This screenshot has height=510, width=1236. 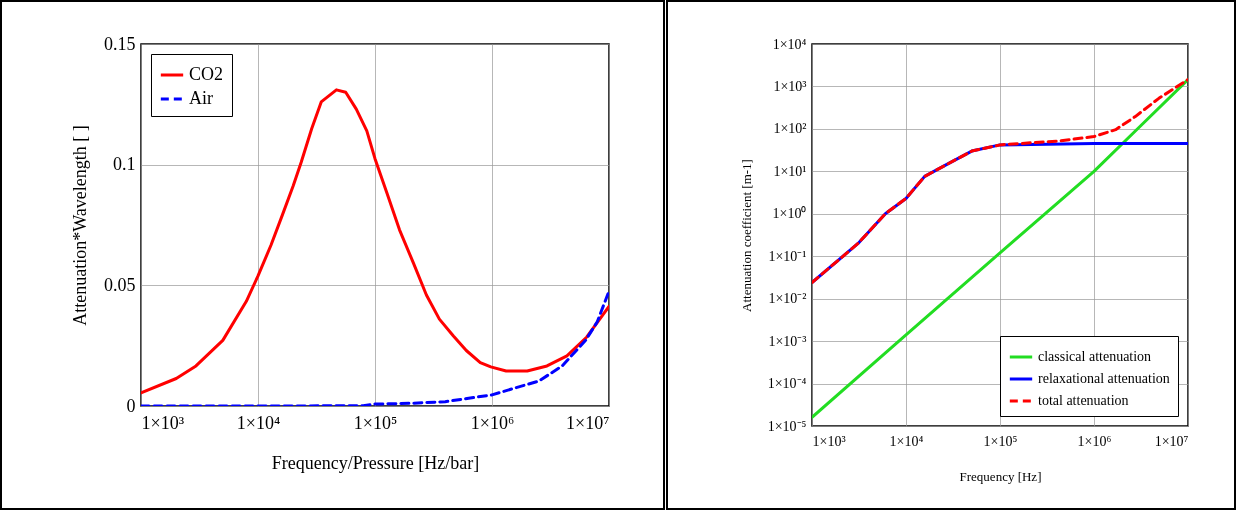 What do you see at coordinates (787, 256) in the screenshot?
I see `y-tick-label: 1×10⁻¹` at bounding box center [787, 256].